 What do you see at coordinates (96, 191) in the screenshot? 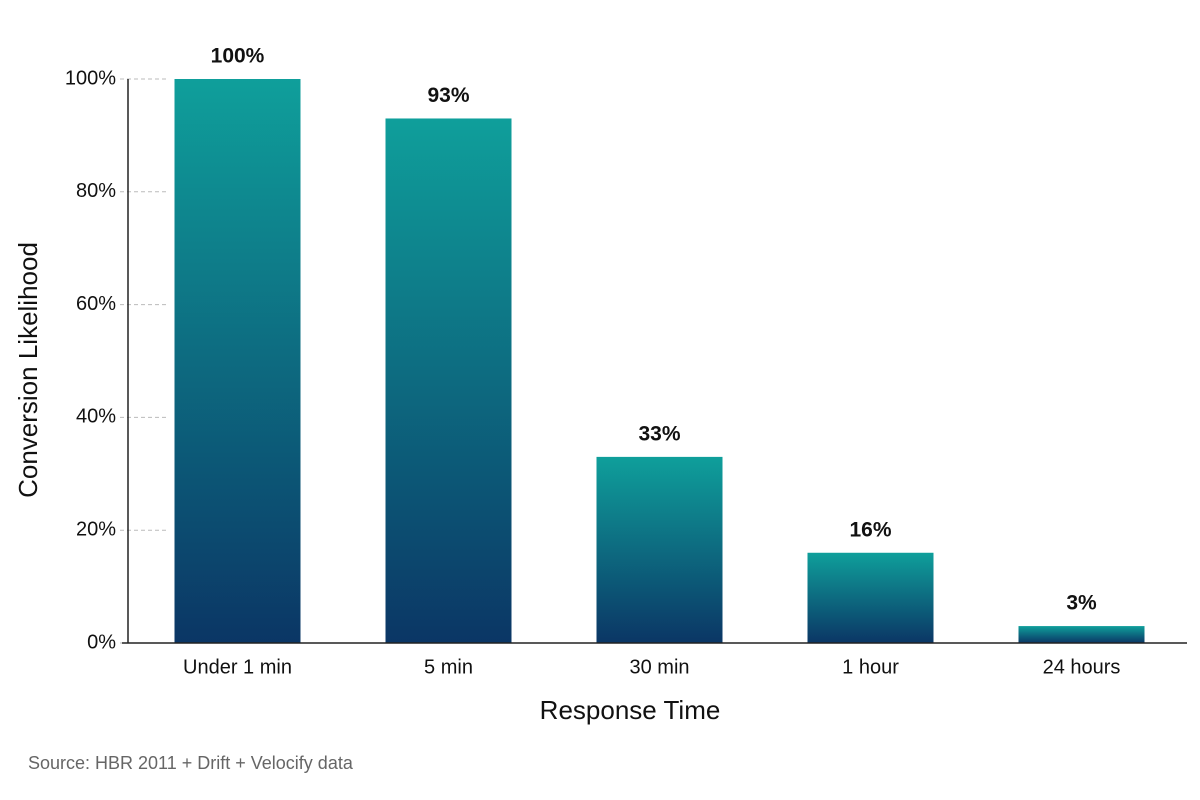
I see `y-tick-label: 80%` at bounding box center [96, 191].